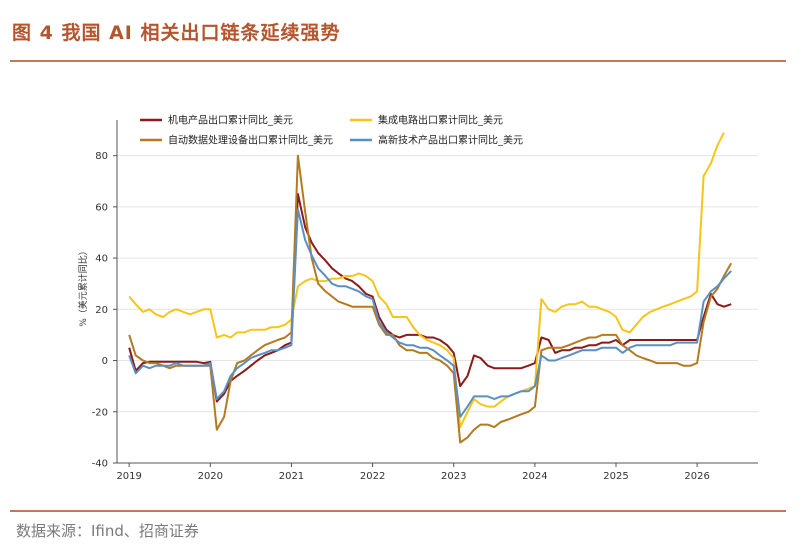  I want to click on top-divider, so click(398, 61).